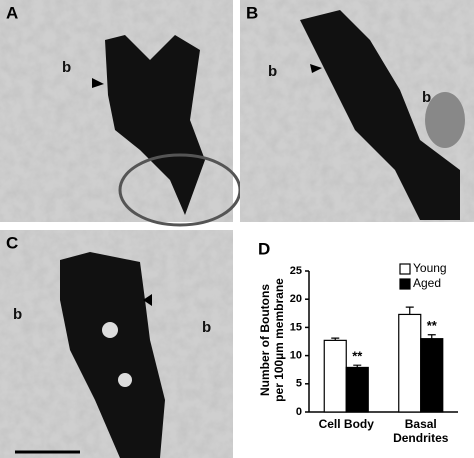 The image size is (474, 458). What do you see at coordinates (265, 340) in the screenshot?
I see `y-axis-title-line: Number of Boutons` at bounding box center [265, 340].